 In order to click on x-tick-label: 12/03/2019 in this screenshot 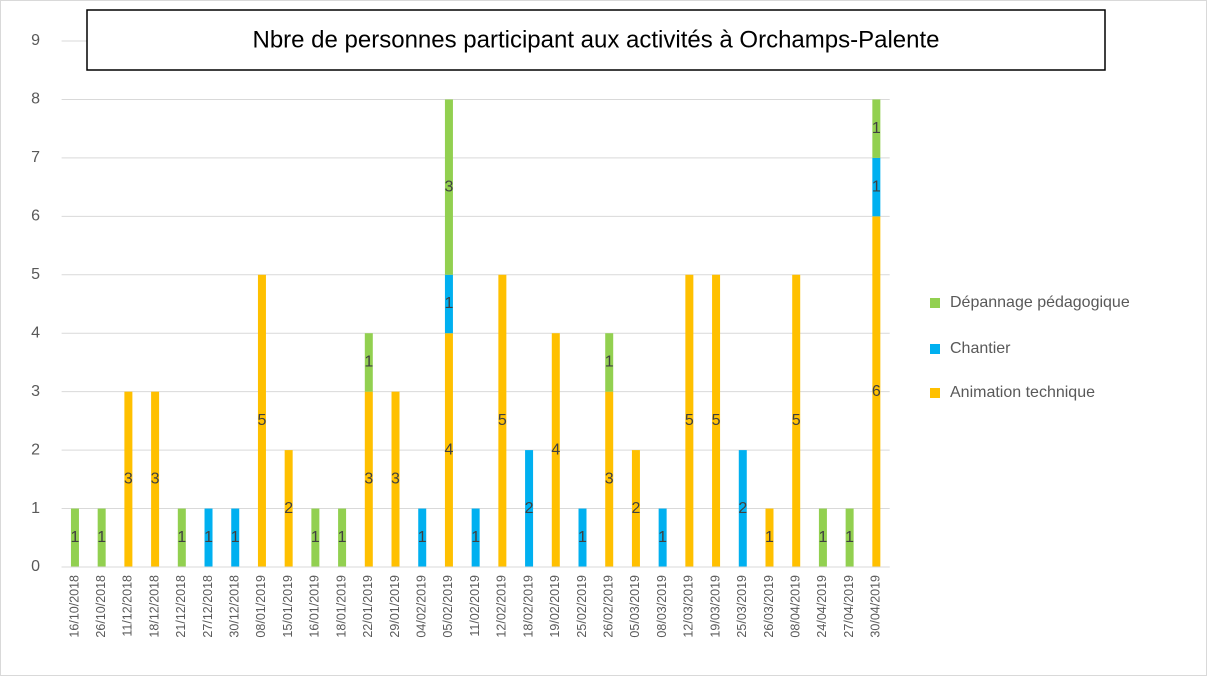, I will do `click(689, 606)`.